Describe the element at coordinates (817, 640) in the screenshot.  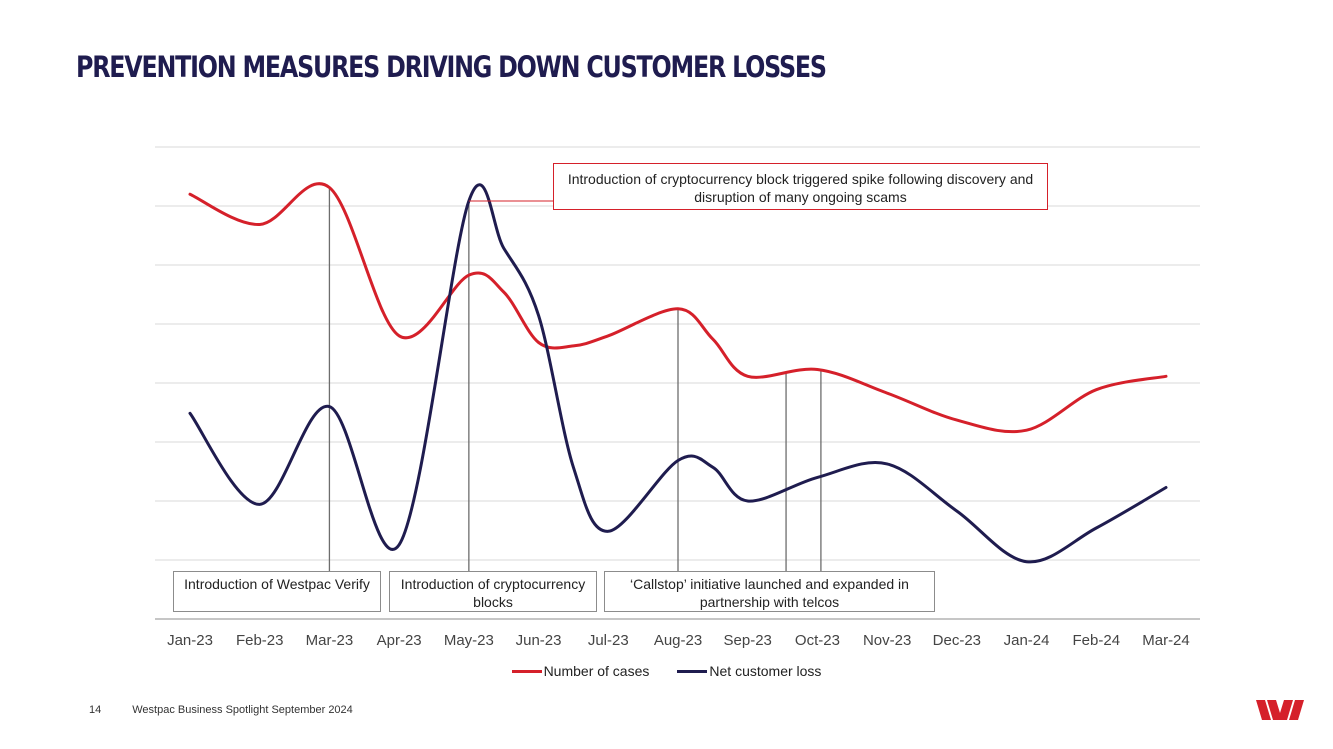
I see `x-tick-label: Oct-23` at that location.